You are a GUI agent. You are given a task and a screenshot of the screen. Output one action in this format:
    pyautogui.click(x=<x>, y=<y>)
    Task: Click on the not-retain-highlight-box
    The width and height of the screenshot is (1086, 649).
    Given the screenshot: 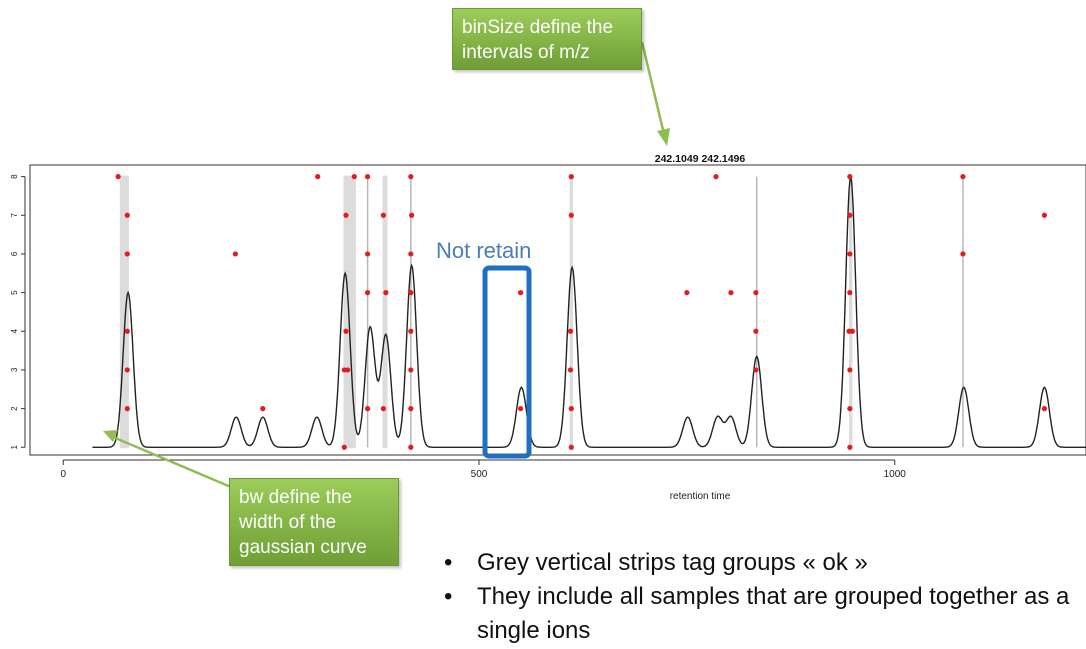 What is the action you would take?
    pyautogui.click(x=507, y=362)
    